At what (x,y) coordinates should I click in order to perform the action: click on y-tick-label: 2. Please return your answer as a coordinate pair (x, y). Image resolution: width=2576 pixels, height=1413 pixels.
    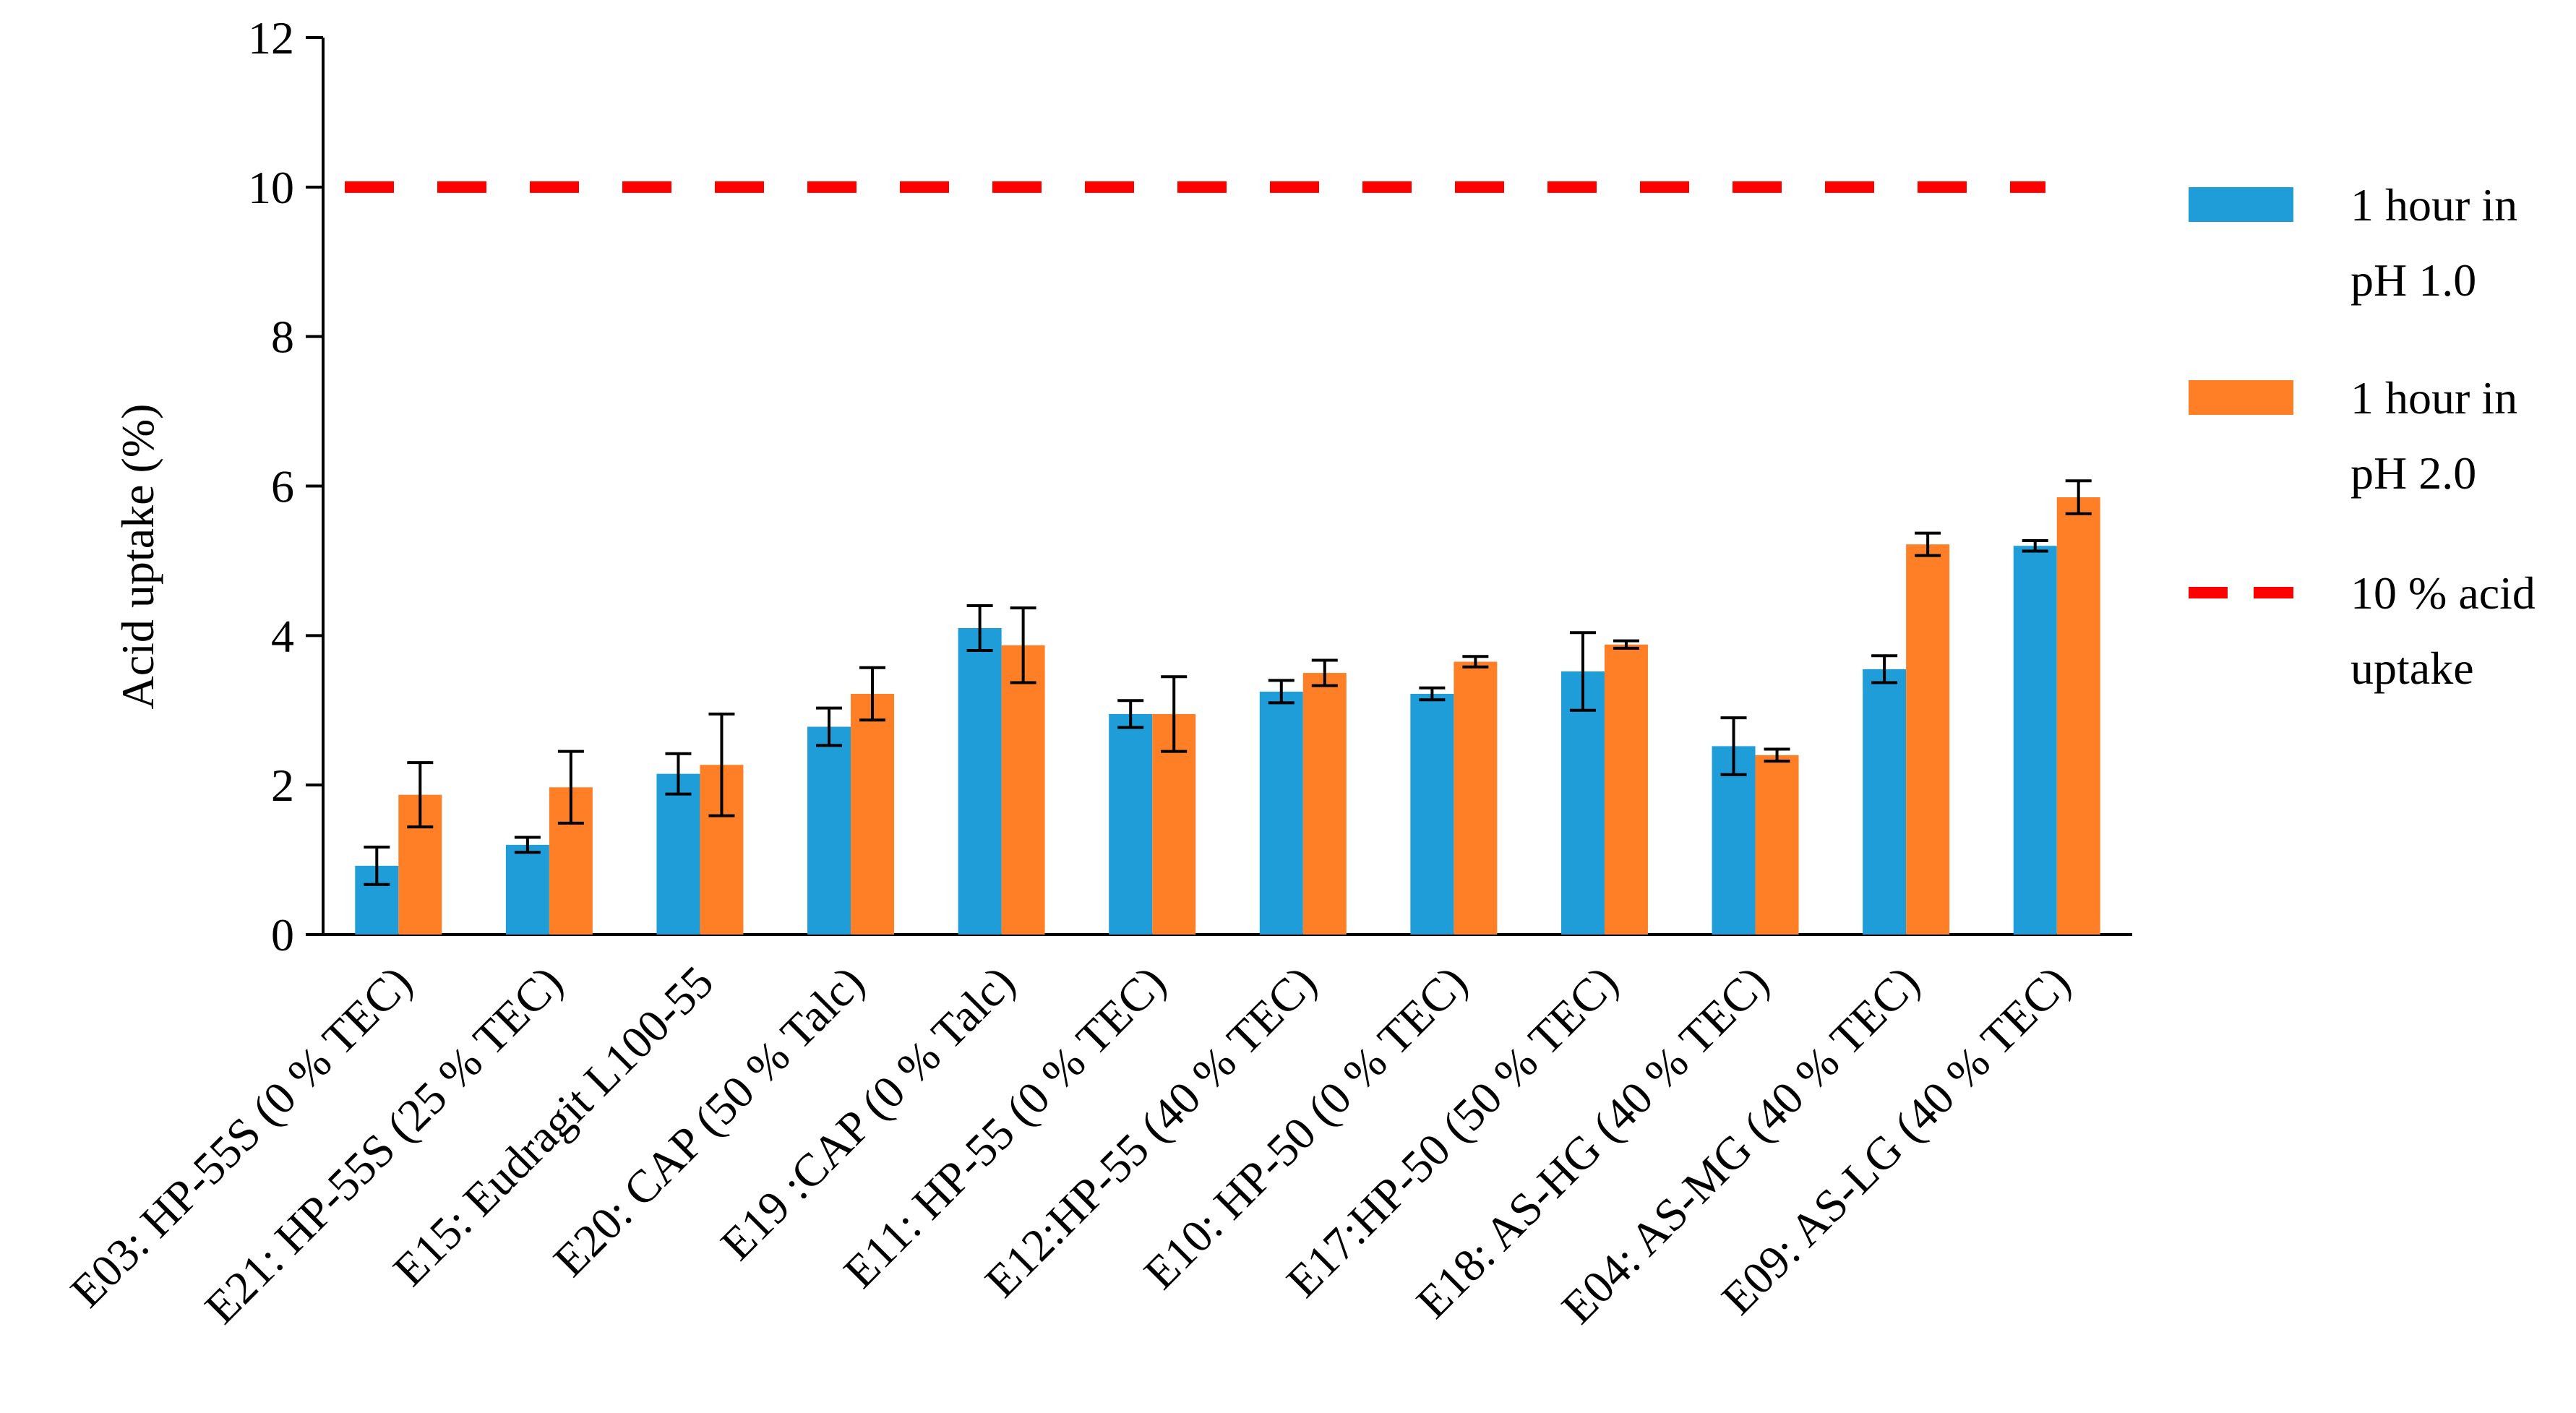
    Looking at the image, I should click on (283, 785).